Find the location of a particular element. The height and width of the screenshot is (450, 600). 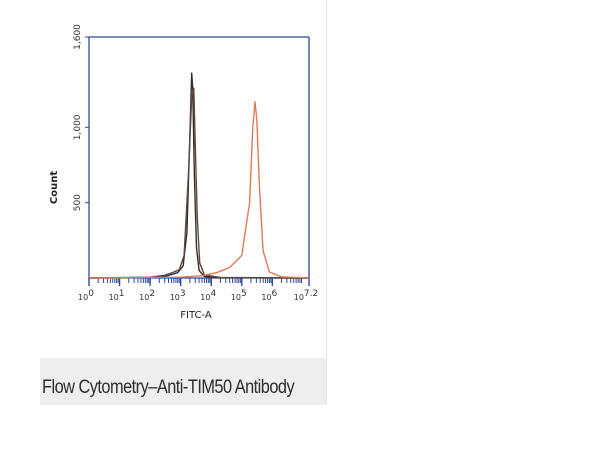

y-tick-label: 1,600 is located at coordinates (78, 37).